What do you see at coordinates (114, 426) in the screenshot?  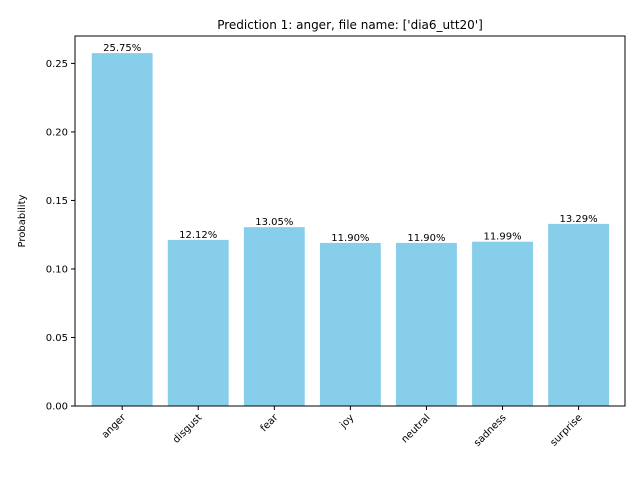 I see `x-tick-label-anger: anger` at bounding box center [114, 426].